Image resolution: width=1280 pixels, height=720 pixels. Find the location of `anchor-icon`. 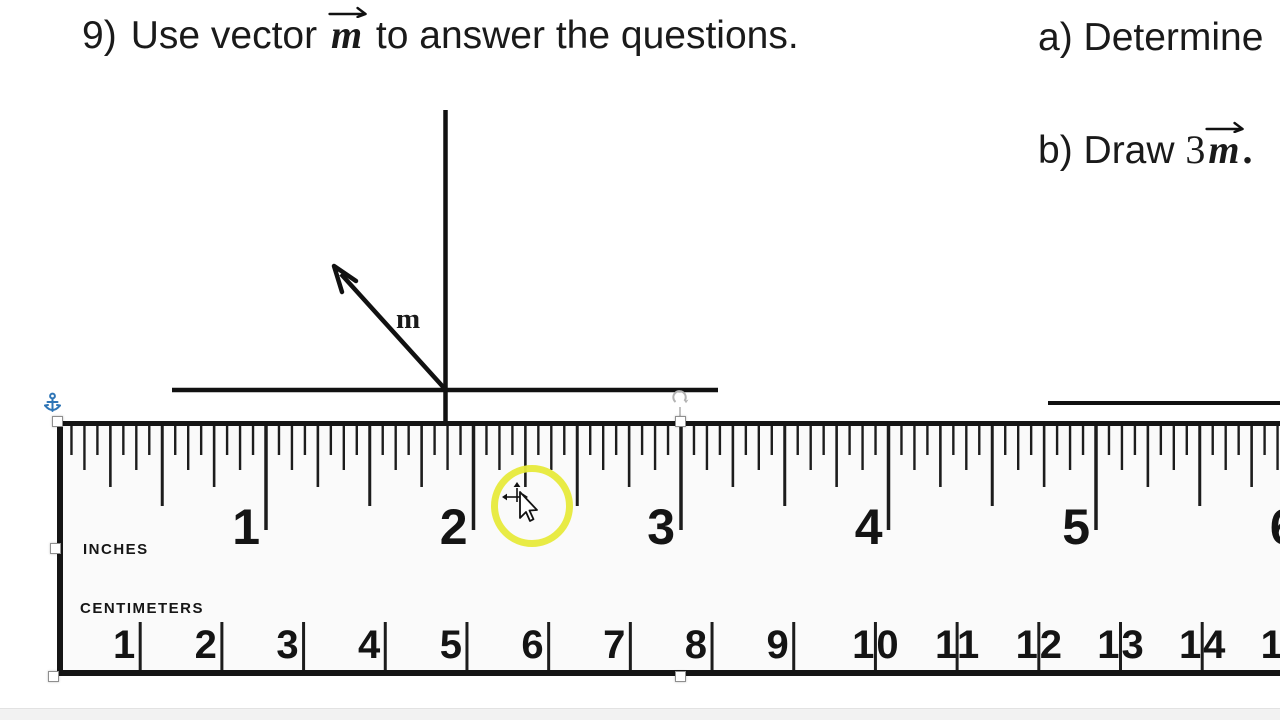

anchor-icon is located at coordinates (52, 404).